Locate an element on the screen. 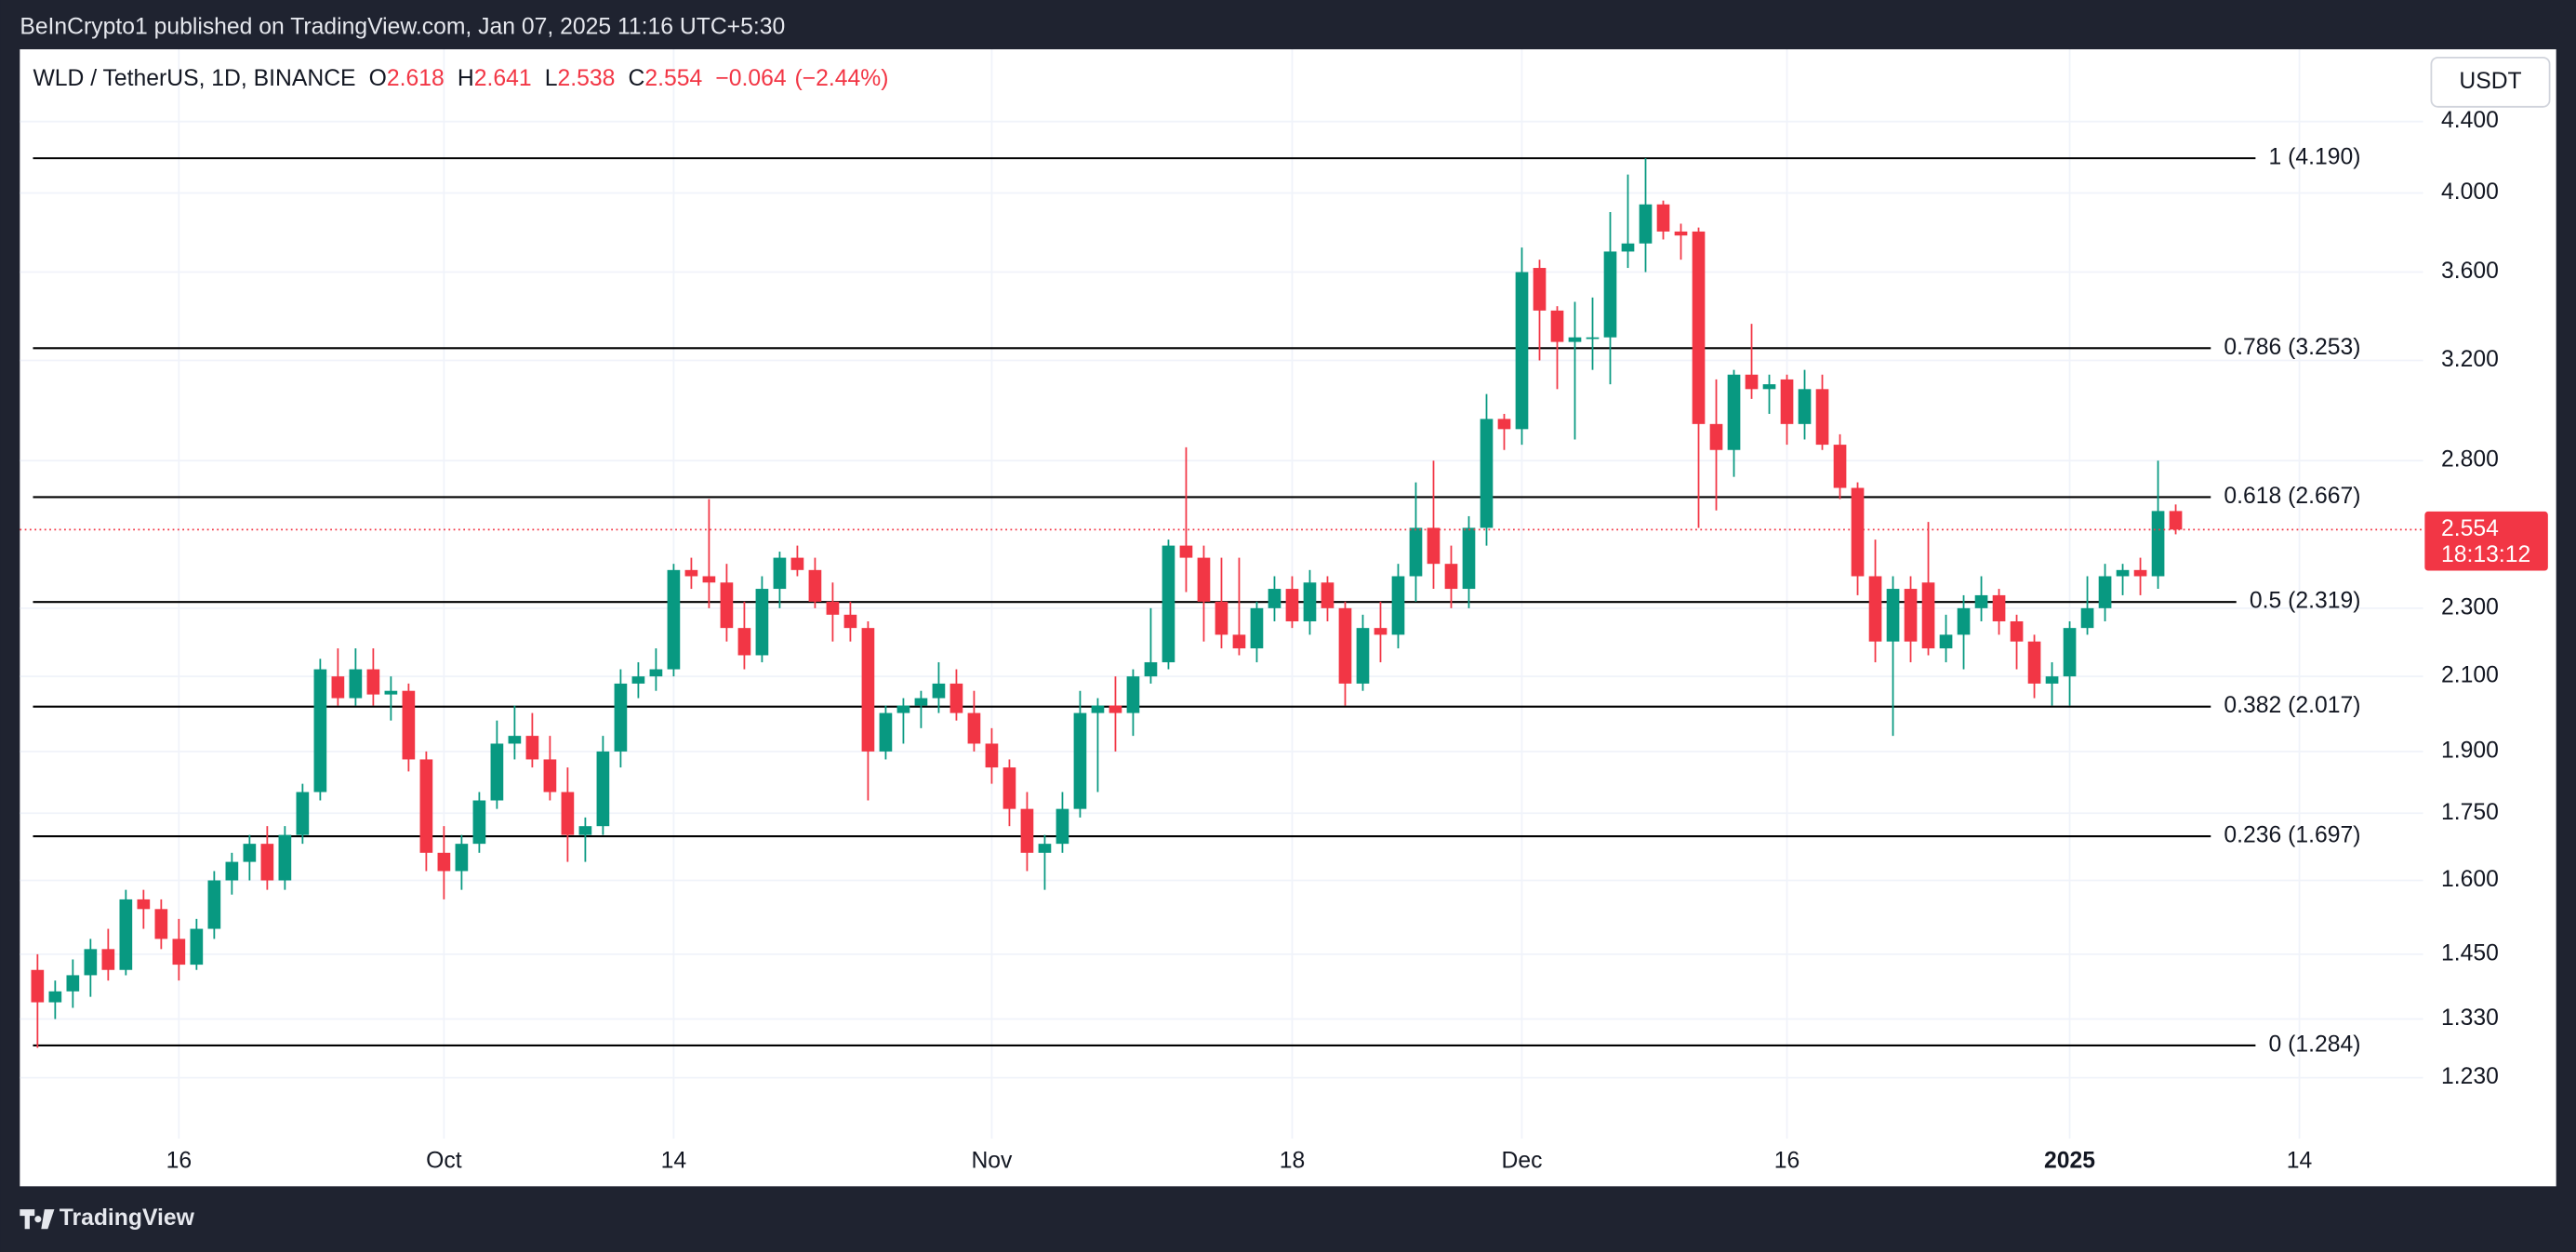  legend-close: 2.554 is located at coordinates (673, 77).